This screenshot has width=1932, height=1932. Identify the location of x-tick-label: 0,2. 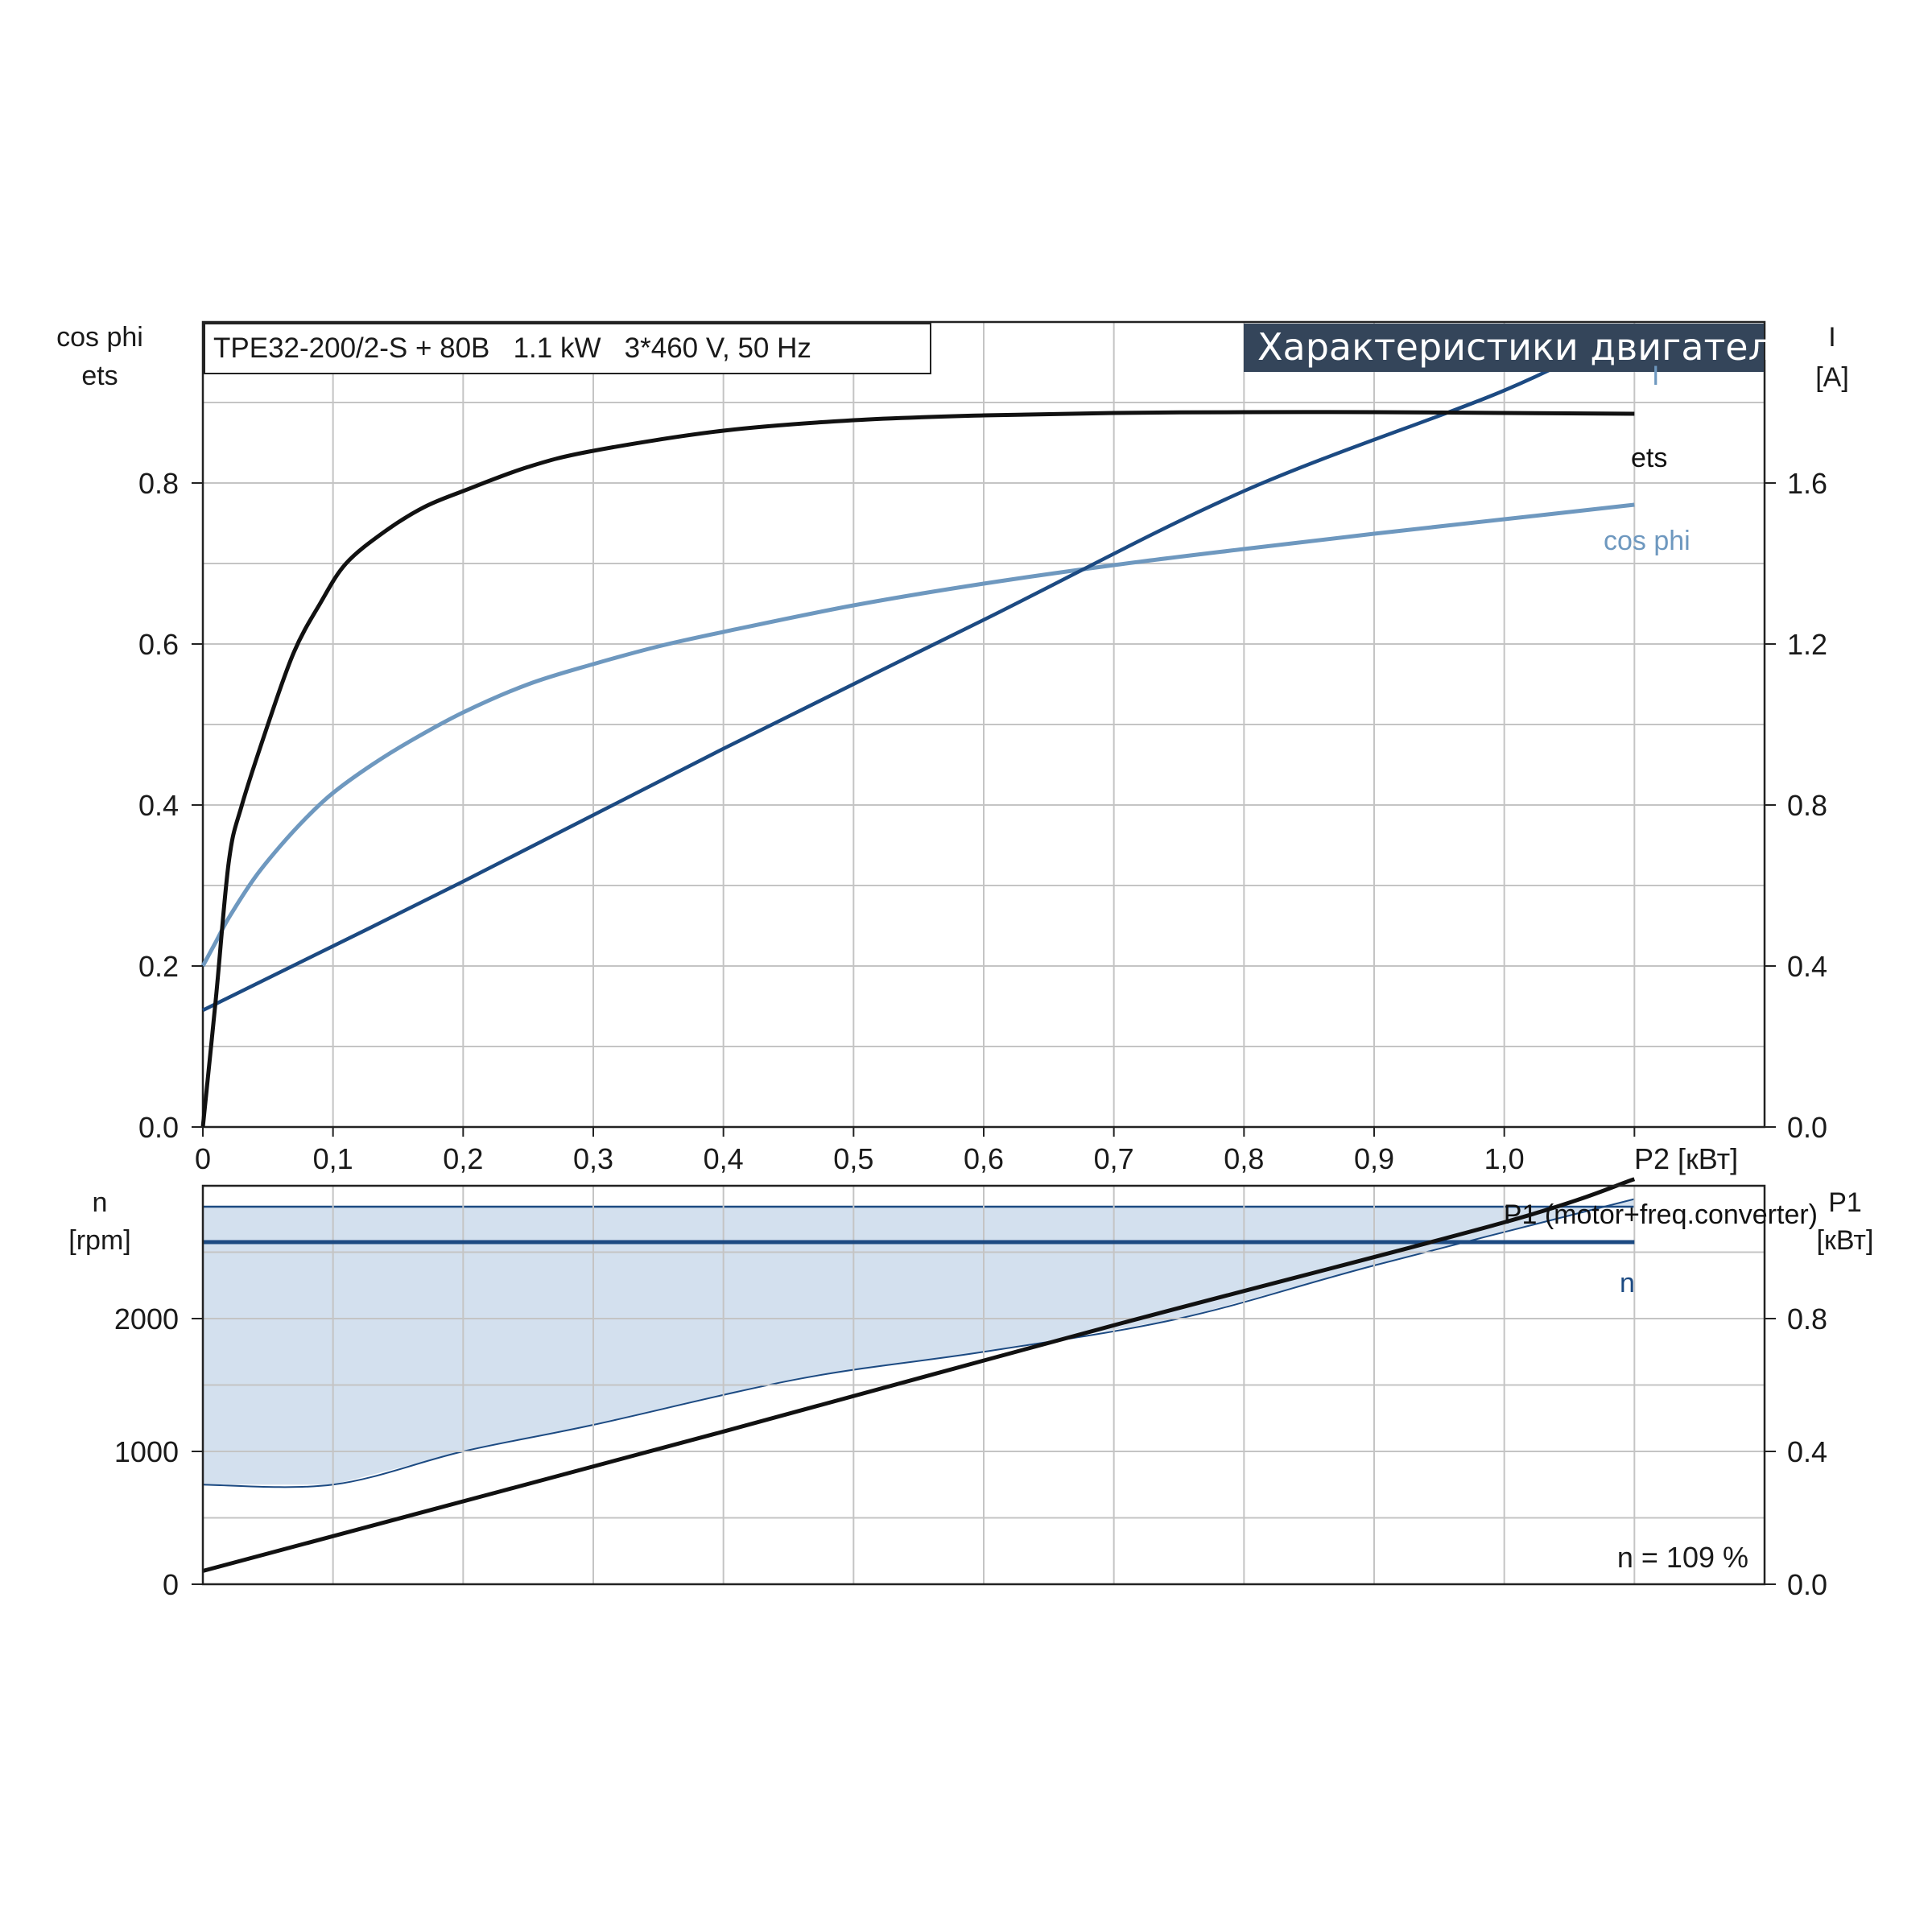
(463, 1158).